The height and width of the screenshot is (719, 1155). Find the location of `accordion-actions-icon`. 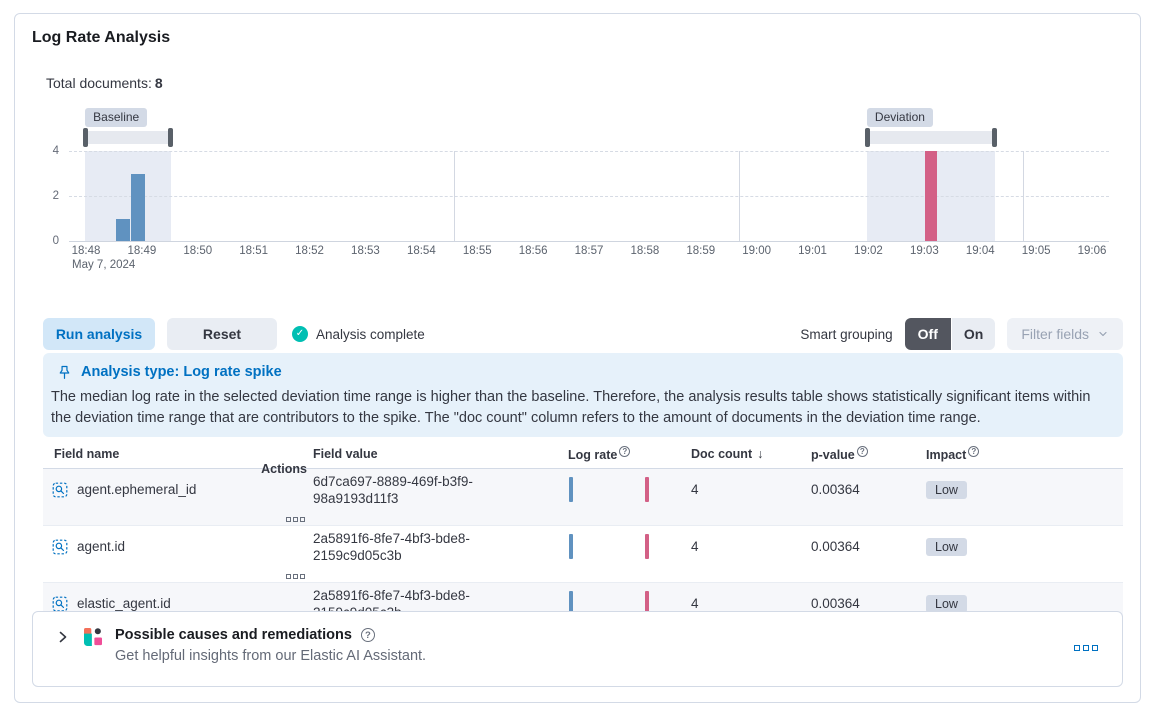

accordion-actions-icon is located at coordinates (1086, 648).